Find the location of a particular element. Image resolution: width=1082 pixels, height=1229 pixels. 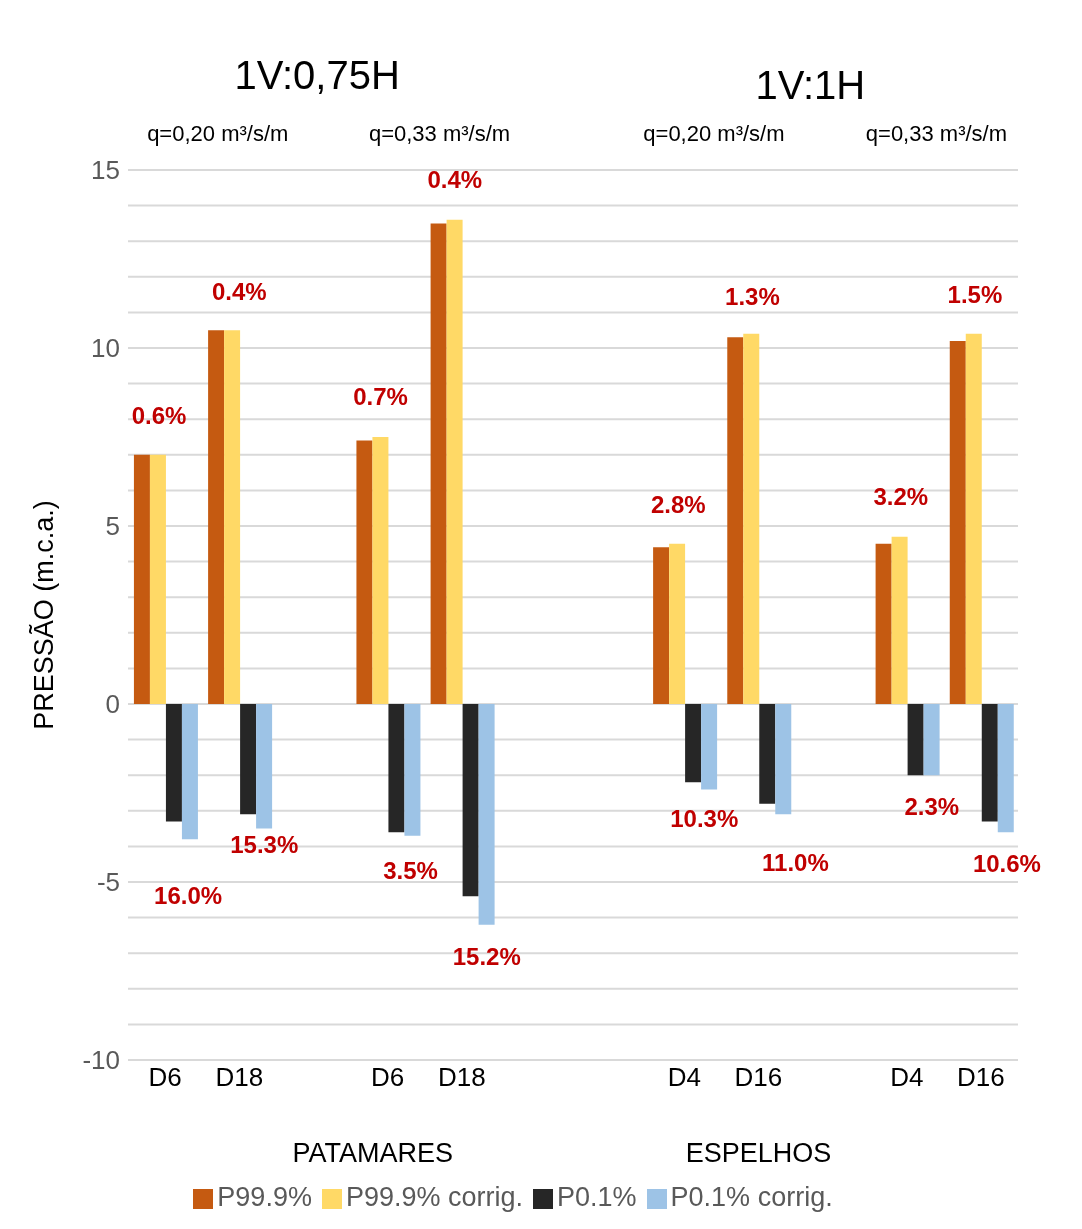

legend-label: P99.9% corrig. is located at coordinates (434, 1197).